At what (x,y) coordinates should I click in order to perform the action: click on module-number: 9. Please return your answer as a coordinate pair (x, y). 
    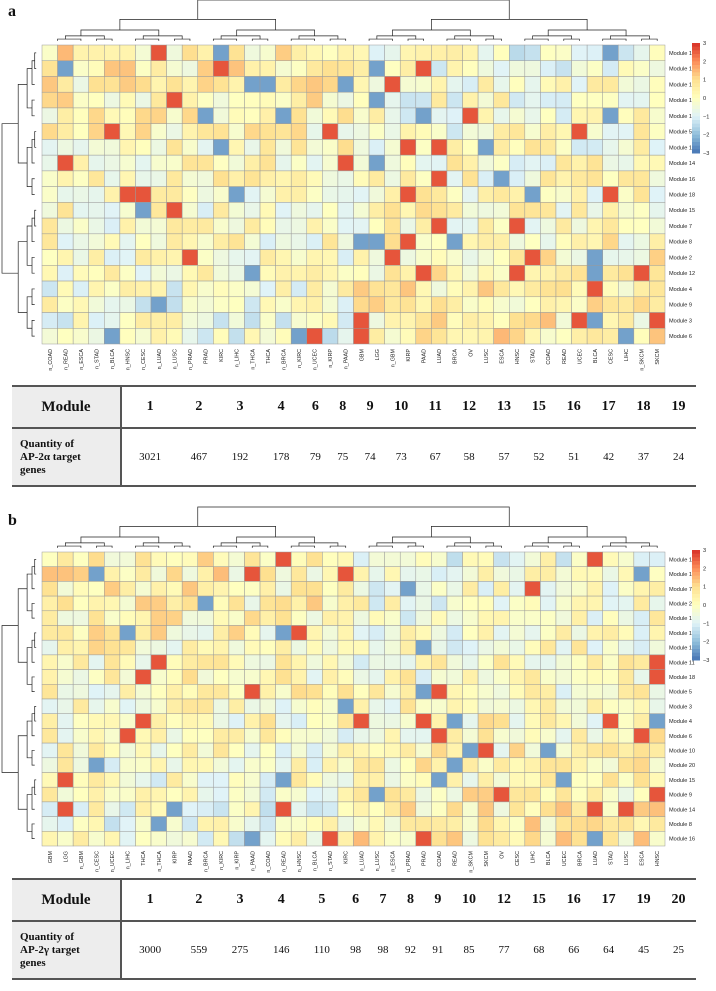
    Looking at the image, I should click on (438, 900).